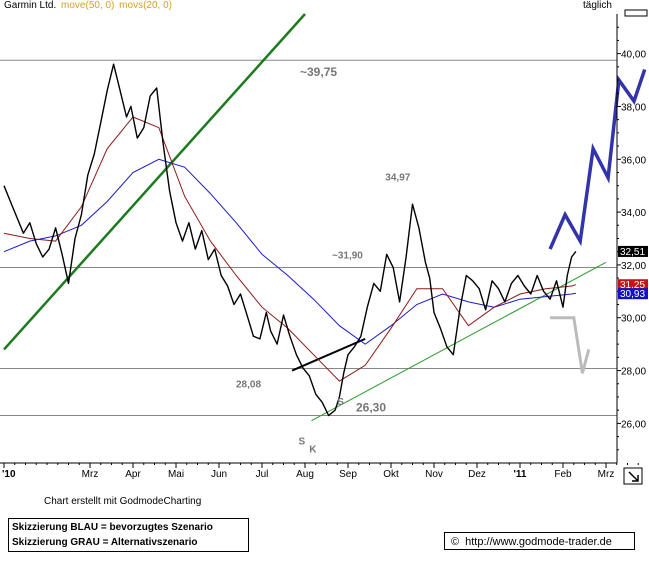  Describe the element at coordinates (123, 501) in the screenshot. I see `chart-credit: Chart erstellt mit GodmodeCharting` at that location.